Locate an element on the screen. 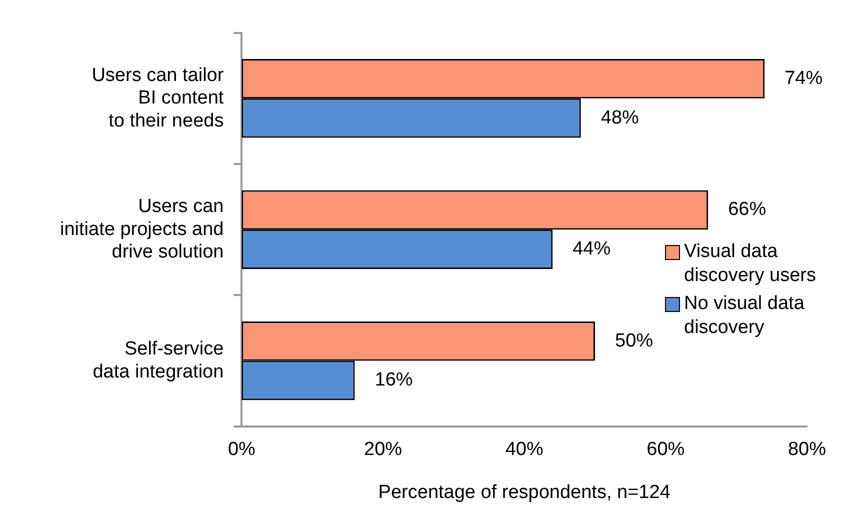  legend-label: No visual data discovery is located at coordinates (744, 316).